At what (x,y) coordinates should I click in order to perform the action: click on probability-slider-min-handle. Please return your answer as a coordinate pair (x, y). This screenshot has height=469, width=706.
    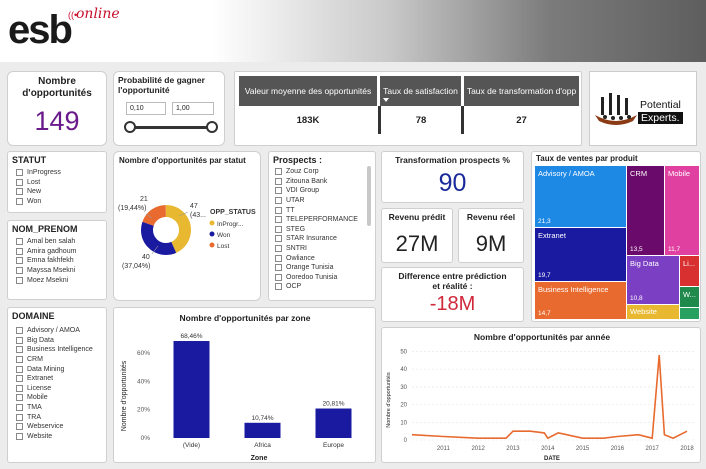
    Looking at the image, I should click on (130, 127).